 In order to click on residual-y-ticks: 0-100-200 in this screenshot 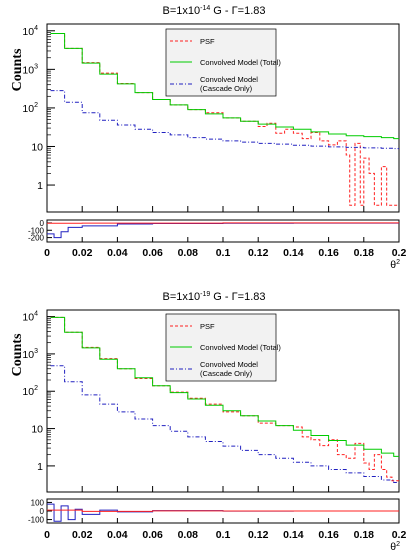, I will do `click(40, 231)`.